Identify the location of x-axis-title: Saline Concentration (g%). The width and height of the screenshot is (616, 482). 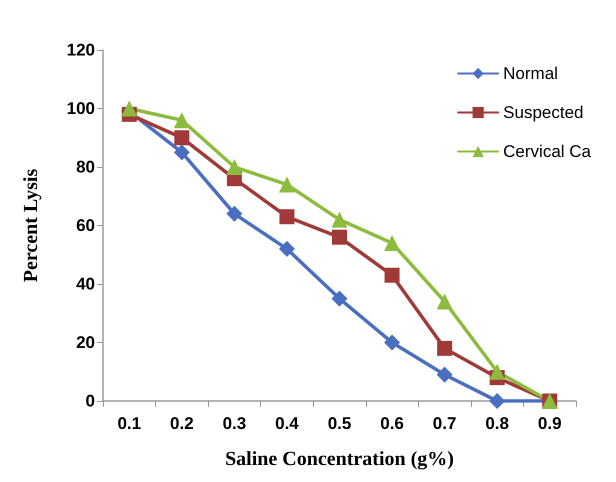
(339, 459).